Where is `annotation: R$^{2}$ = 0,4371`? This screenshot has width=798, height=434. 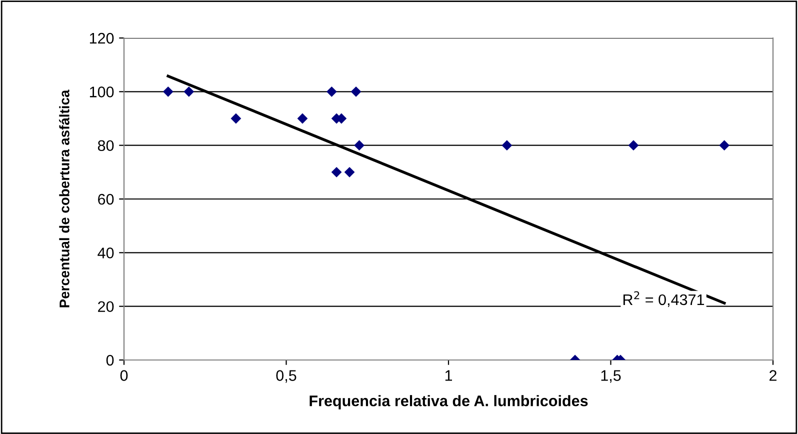
annotation: R$^{2}$ = 0,4371 is located at coordinates (663, 299).